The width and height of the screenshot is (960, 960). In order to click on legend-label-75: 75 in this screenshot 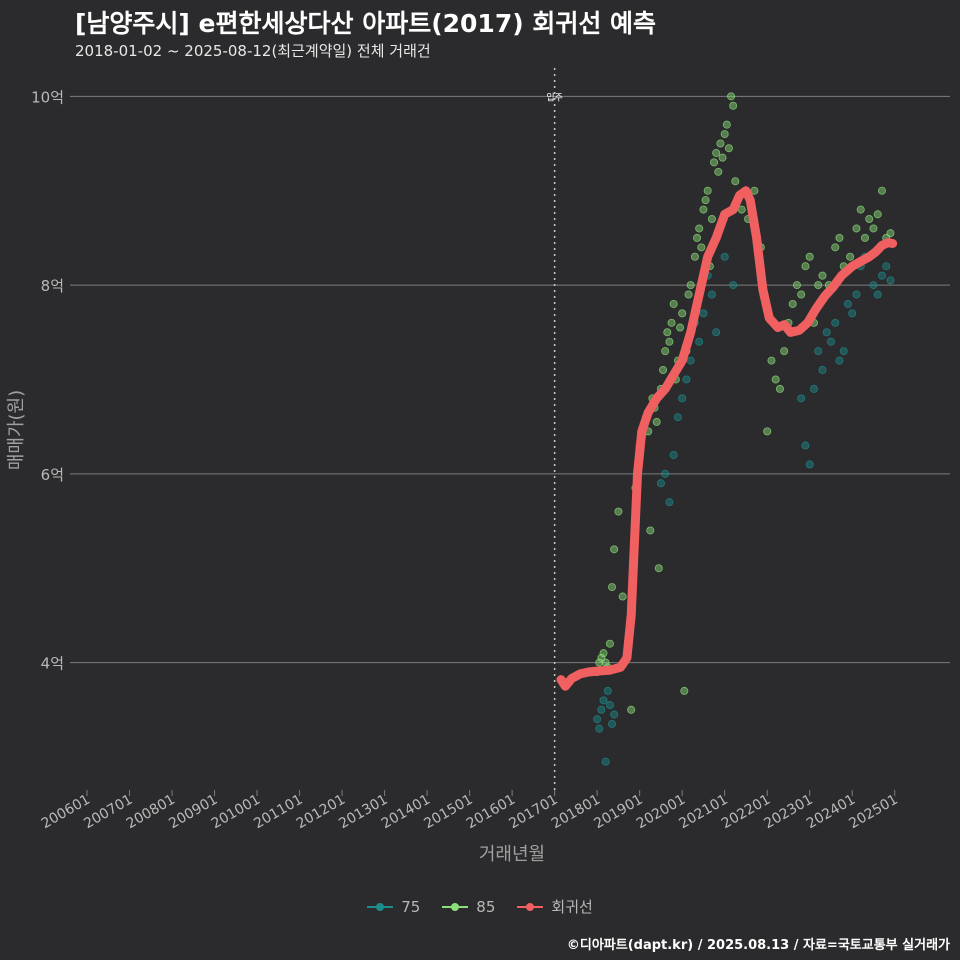, I will do `click(411, 906)`.